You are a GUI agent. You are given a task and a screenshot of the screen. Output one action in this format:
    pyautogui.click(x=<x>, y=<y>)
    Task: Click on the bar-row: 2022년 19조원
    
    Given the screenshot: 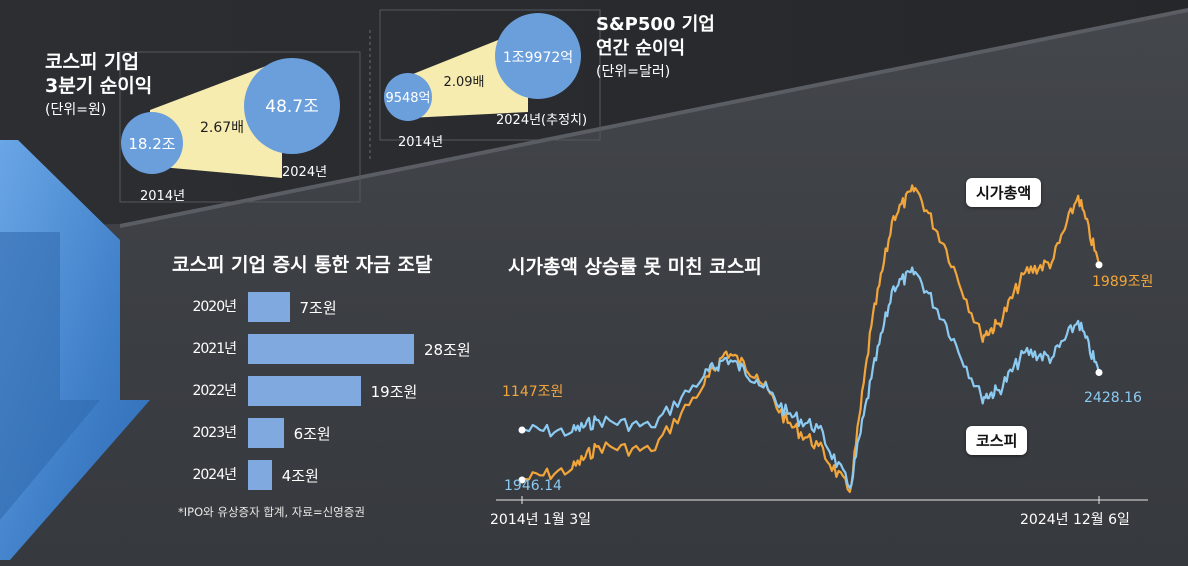 What is the action you would take?
    pyautogui.click(x=332, y=391)
    